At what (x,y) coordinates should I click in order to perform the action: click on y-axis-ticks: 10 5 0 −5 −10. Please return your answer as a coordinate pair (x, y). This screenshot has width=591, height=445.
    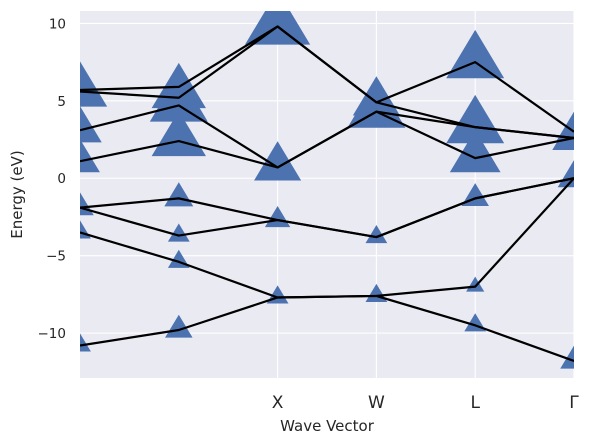
    Looking at the image, I should click on (52, 179).